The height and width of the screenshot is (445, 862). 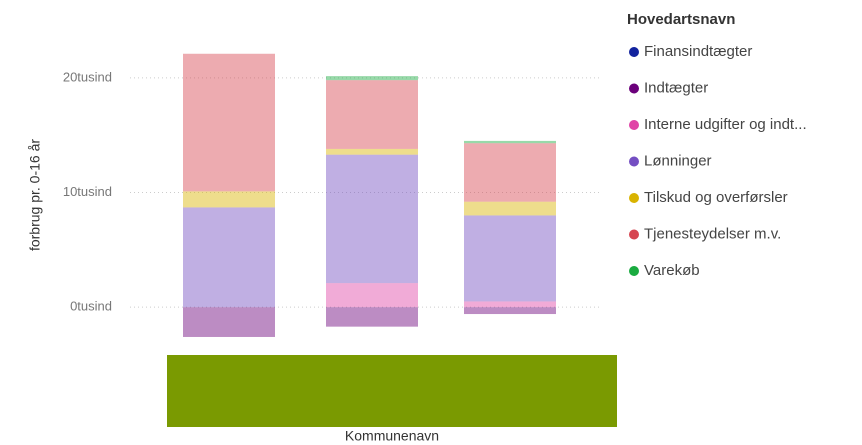 What do you see at coordinates (698, 51) in the screenshot?
I see `legend-label: Finansindtægter` at bounding box center [698, 51].